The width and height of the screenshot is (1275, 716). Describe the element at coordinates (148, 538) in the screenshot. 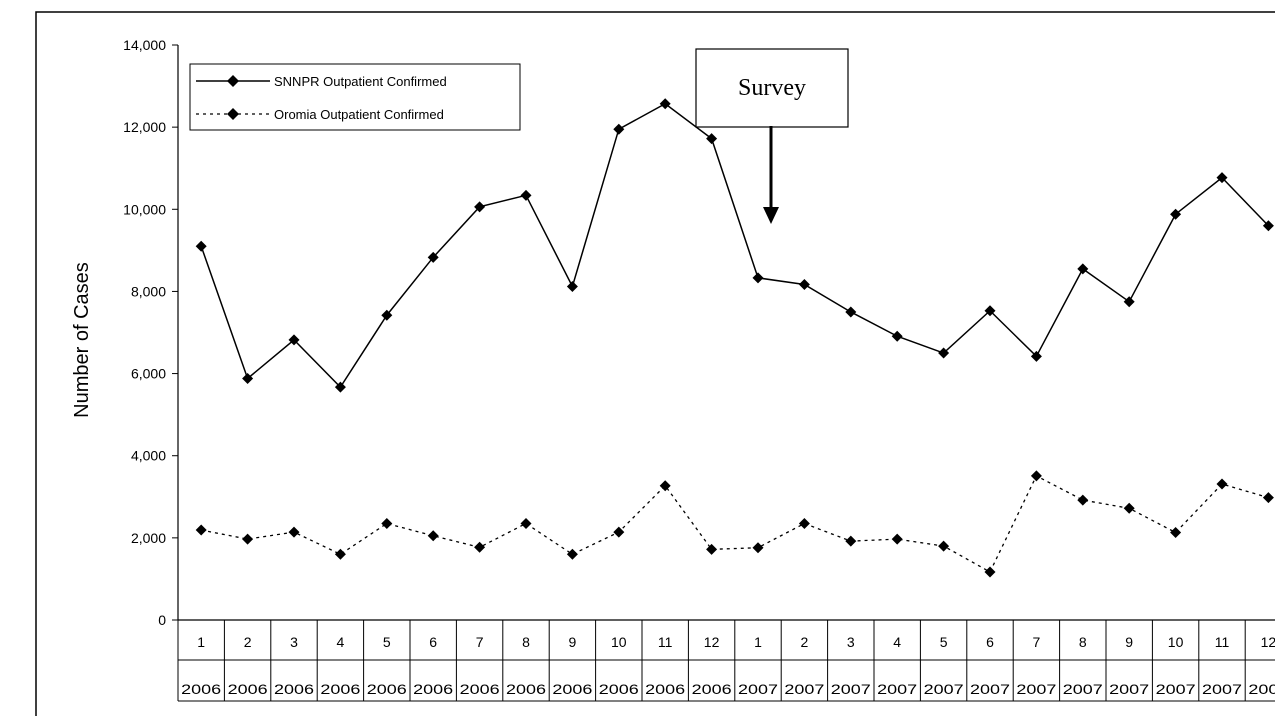

I see `y-tick-label: 2,000` at that location.